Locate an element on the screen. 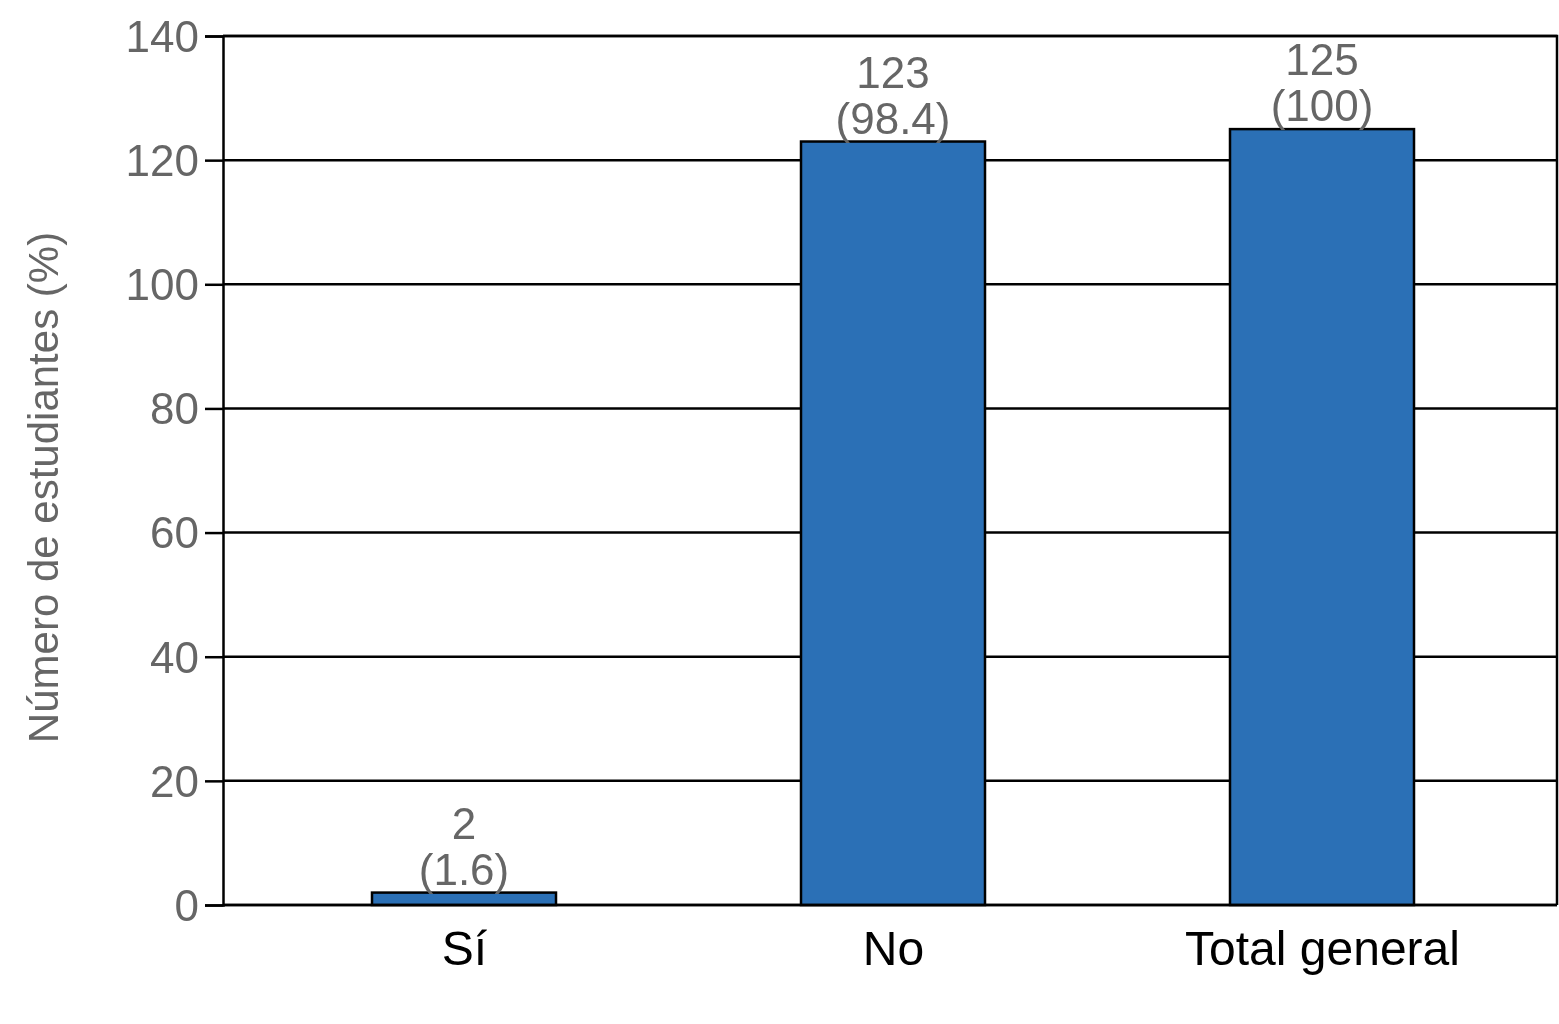 This screenshot has height=1024, width=1559. x-tick-label: Total general is located at coordinates (1322, 949).